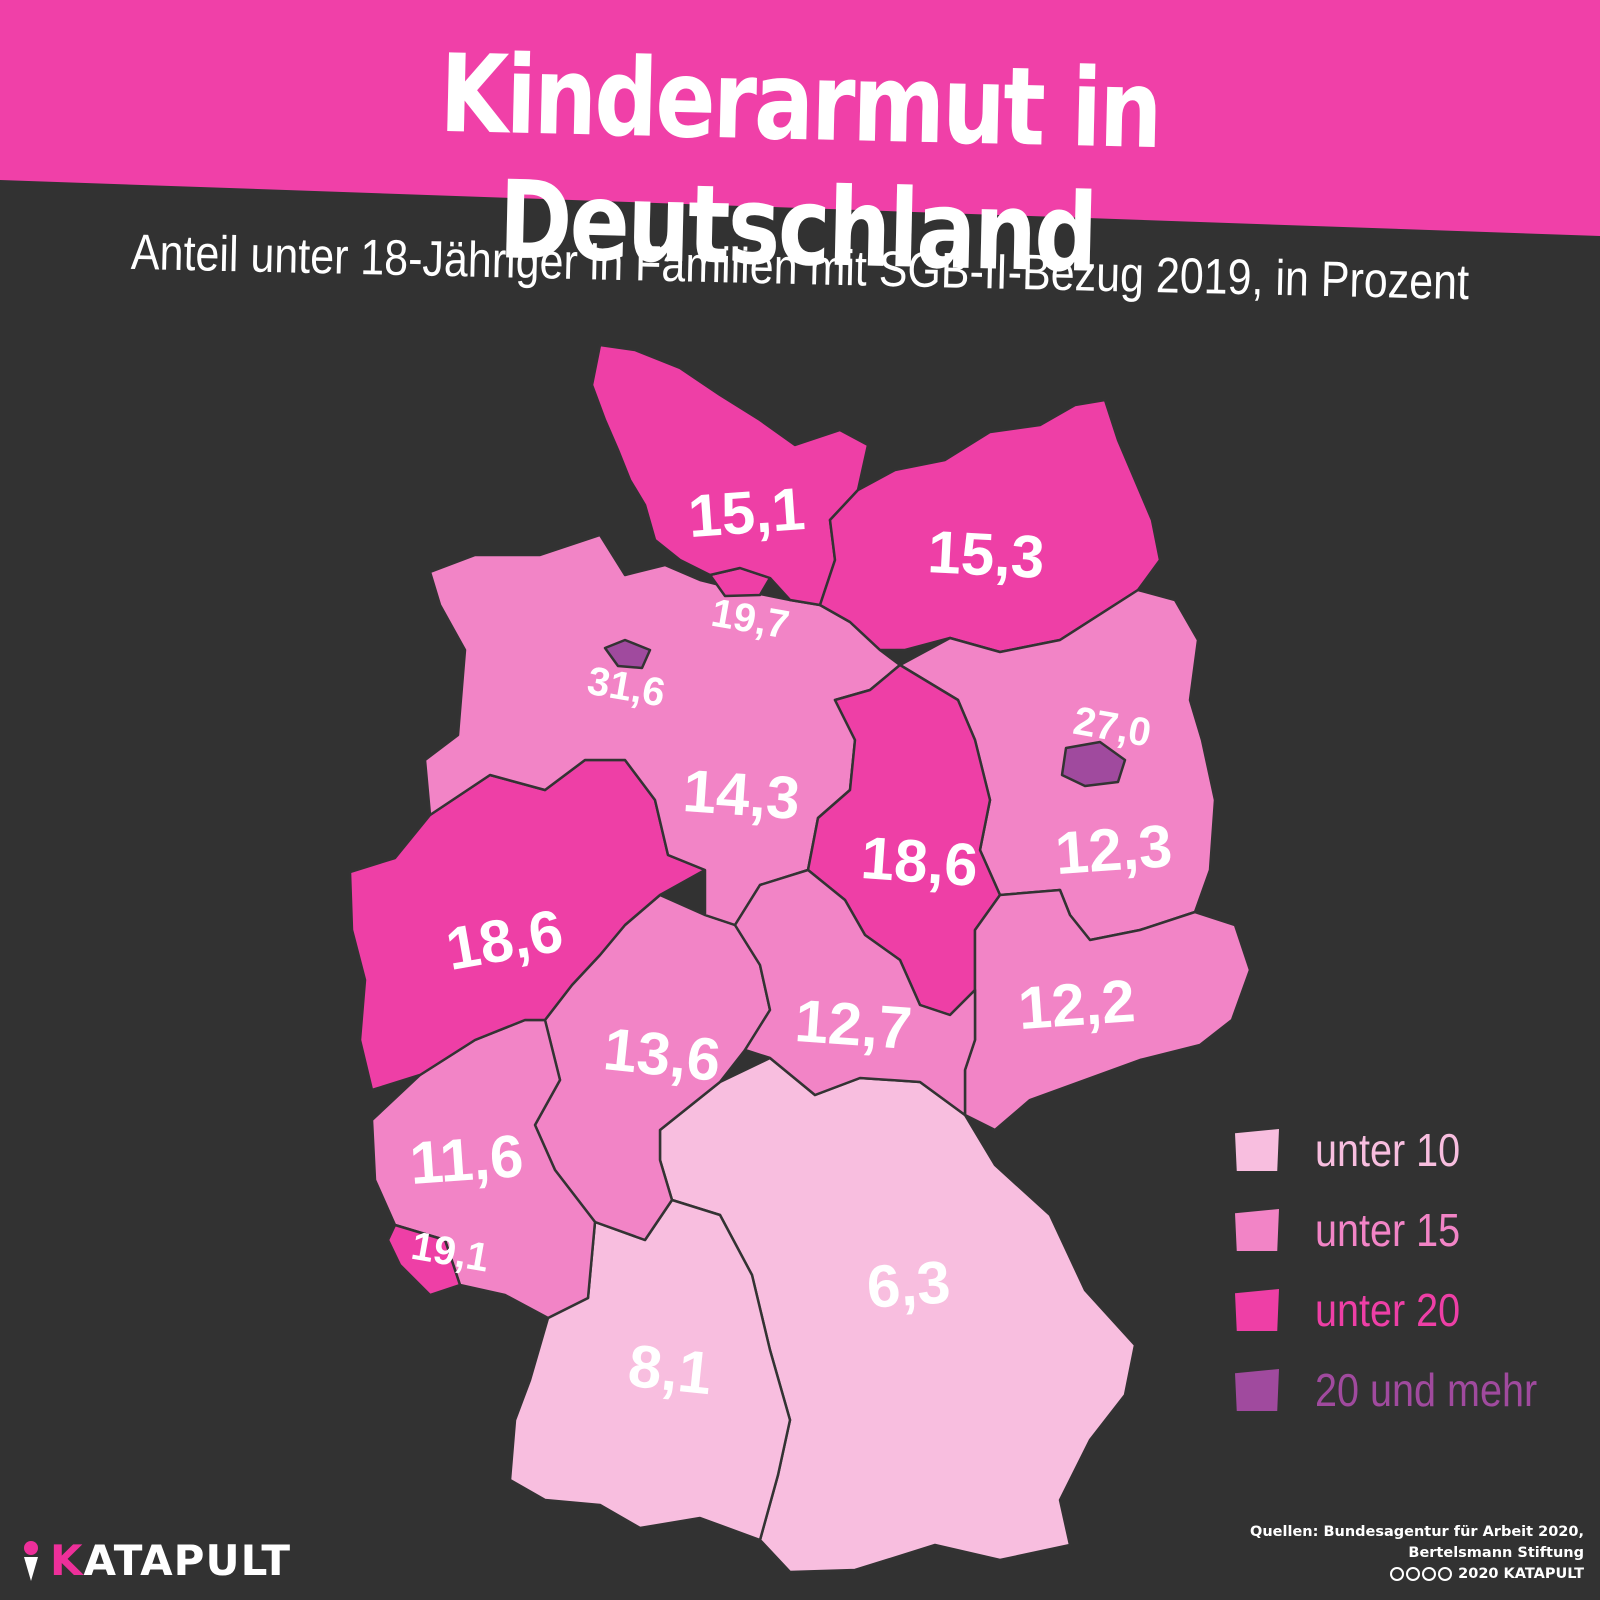 The image size is (1600, 1600). What do you see at coordinates (909, 1284) in the screenshot?
I see `label-bayern: 6,3` at bounding box center [909, 1284].